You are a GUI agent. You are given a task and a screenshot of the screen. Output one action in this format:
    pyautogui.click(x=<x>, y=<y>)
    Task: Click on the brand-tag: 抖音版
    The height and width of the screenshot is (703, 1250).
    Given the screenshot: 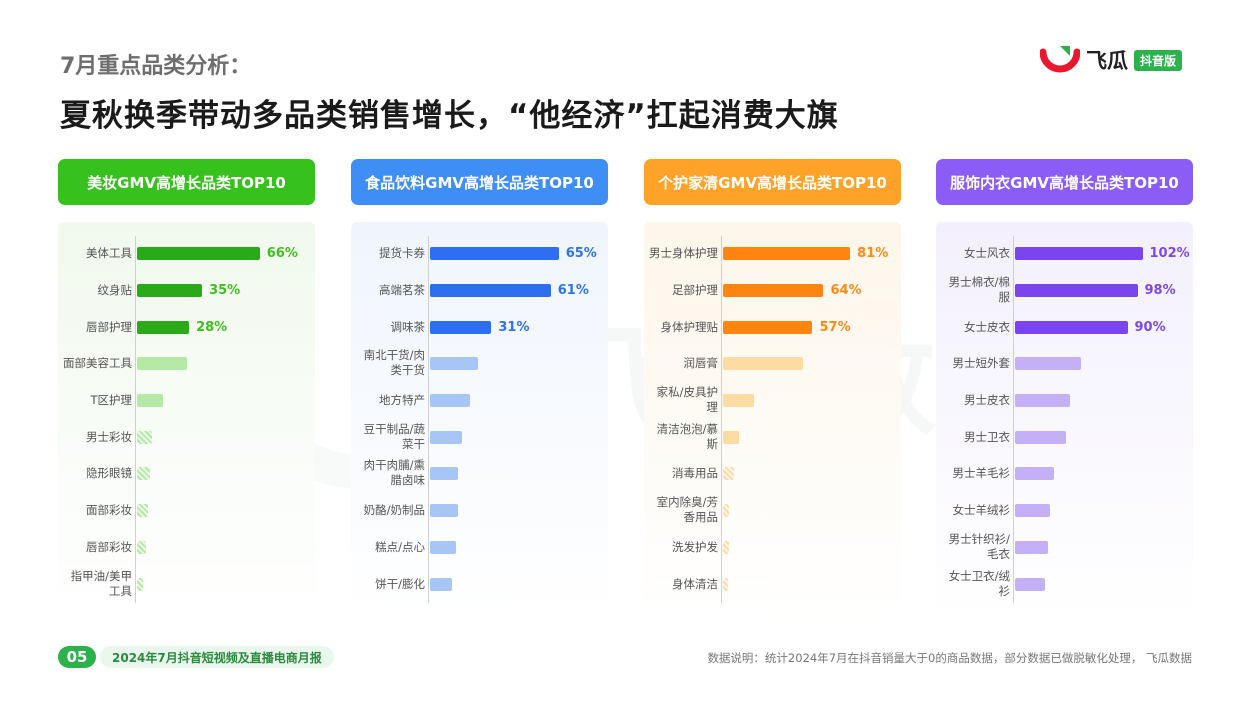 What is the action you would take?
    pyautogui.click(x=1158, y=60)
    